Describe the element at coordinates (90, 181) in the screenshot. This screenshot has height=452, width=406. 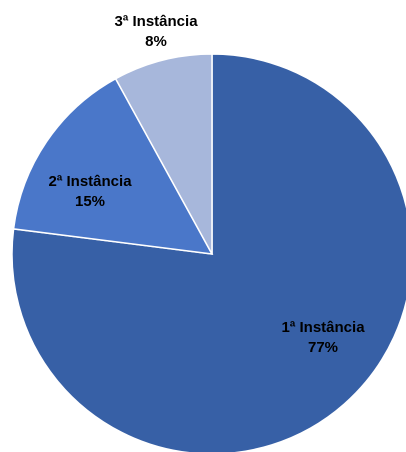
I see `slice-category-label: 2ª Instância` at that location.